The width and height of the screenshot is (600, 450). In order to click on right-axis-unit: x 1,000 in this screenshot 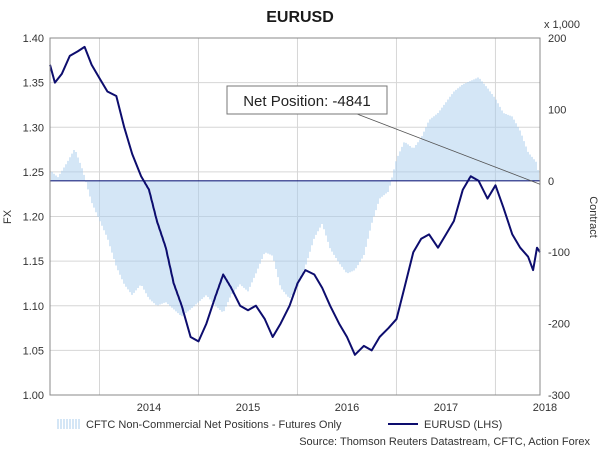, I will do `click(562, 25)`.